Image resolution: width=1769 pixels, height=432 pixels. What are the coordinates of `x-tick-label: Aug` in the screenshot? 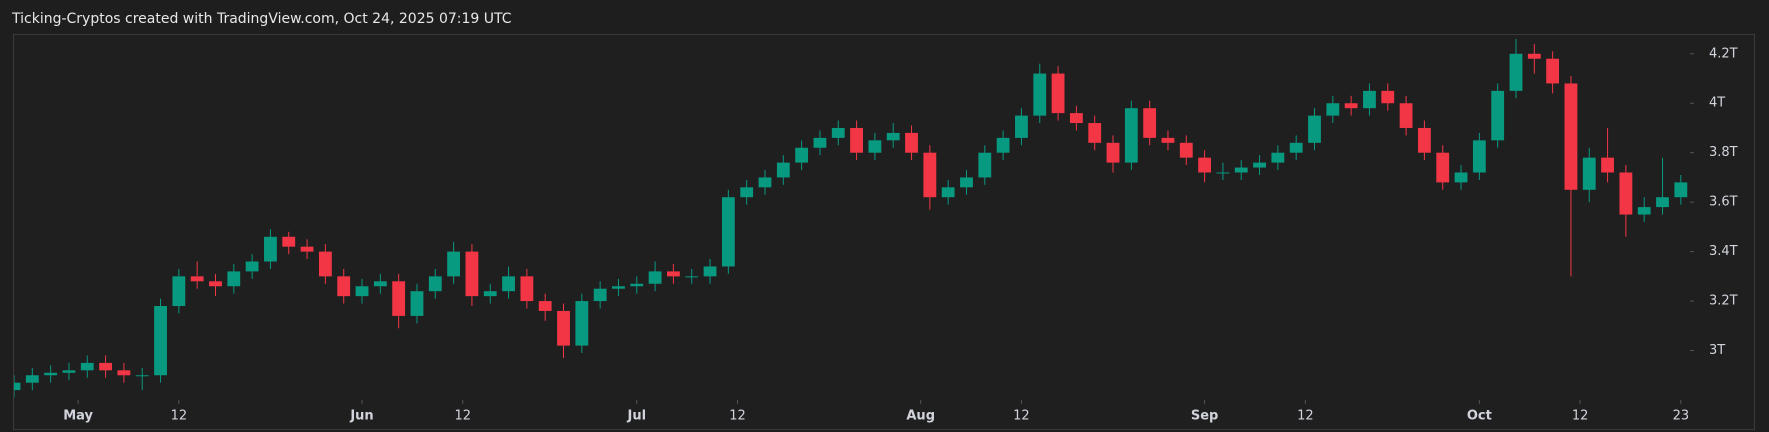 It's located at (920, 416).